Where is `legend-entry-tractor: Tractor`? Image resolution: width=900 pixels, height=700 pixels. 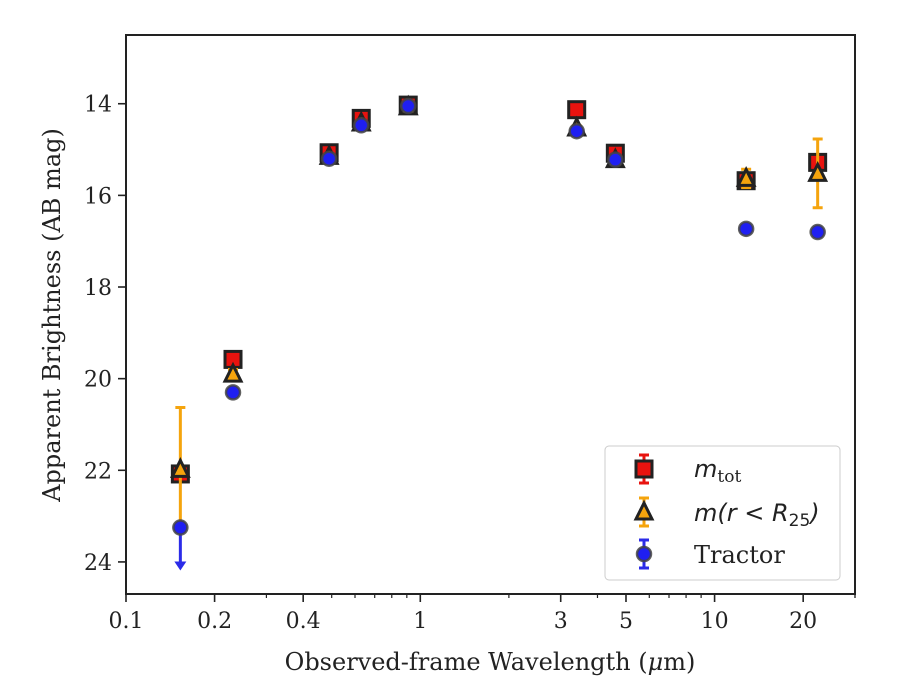
legend-entry-tractor: Tractor is located at coordinates (739, 555).